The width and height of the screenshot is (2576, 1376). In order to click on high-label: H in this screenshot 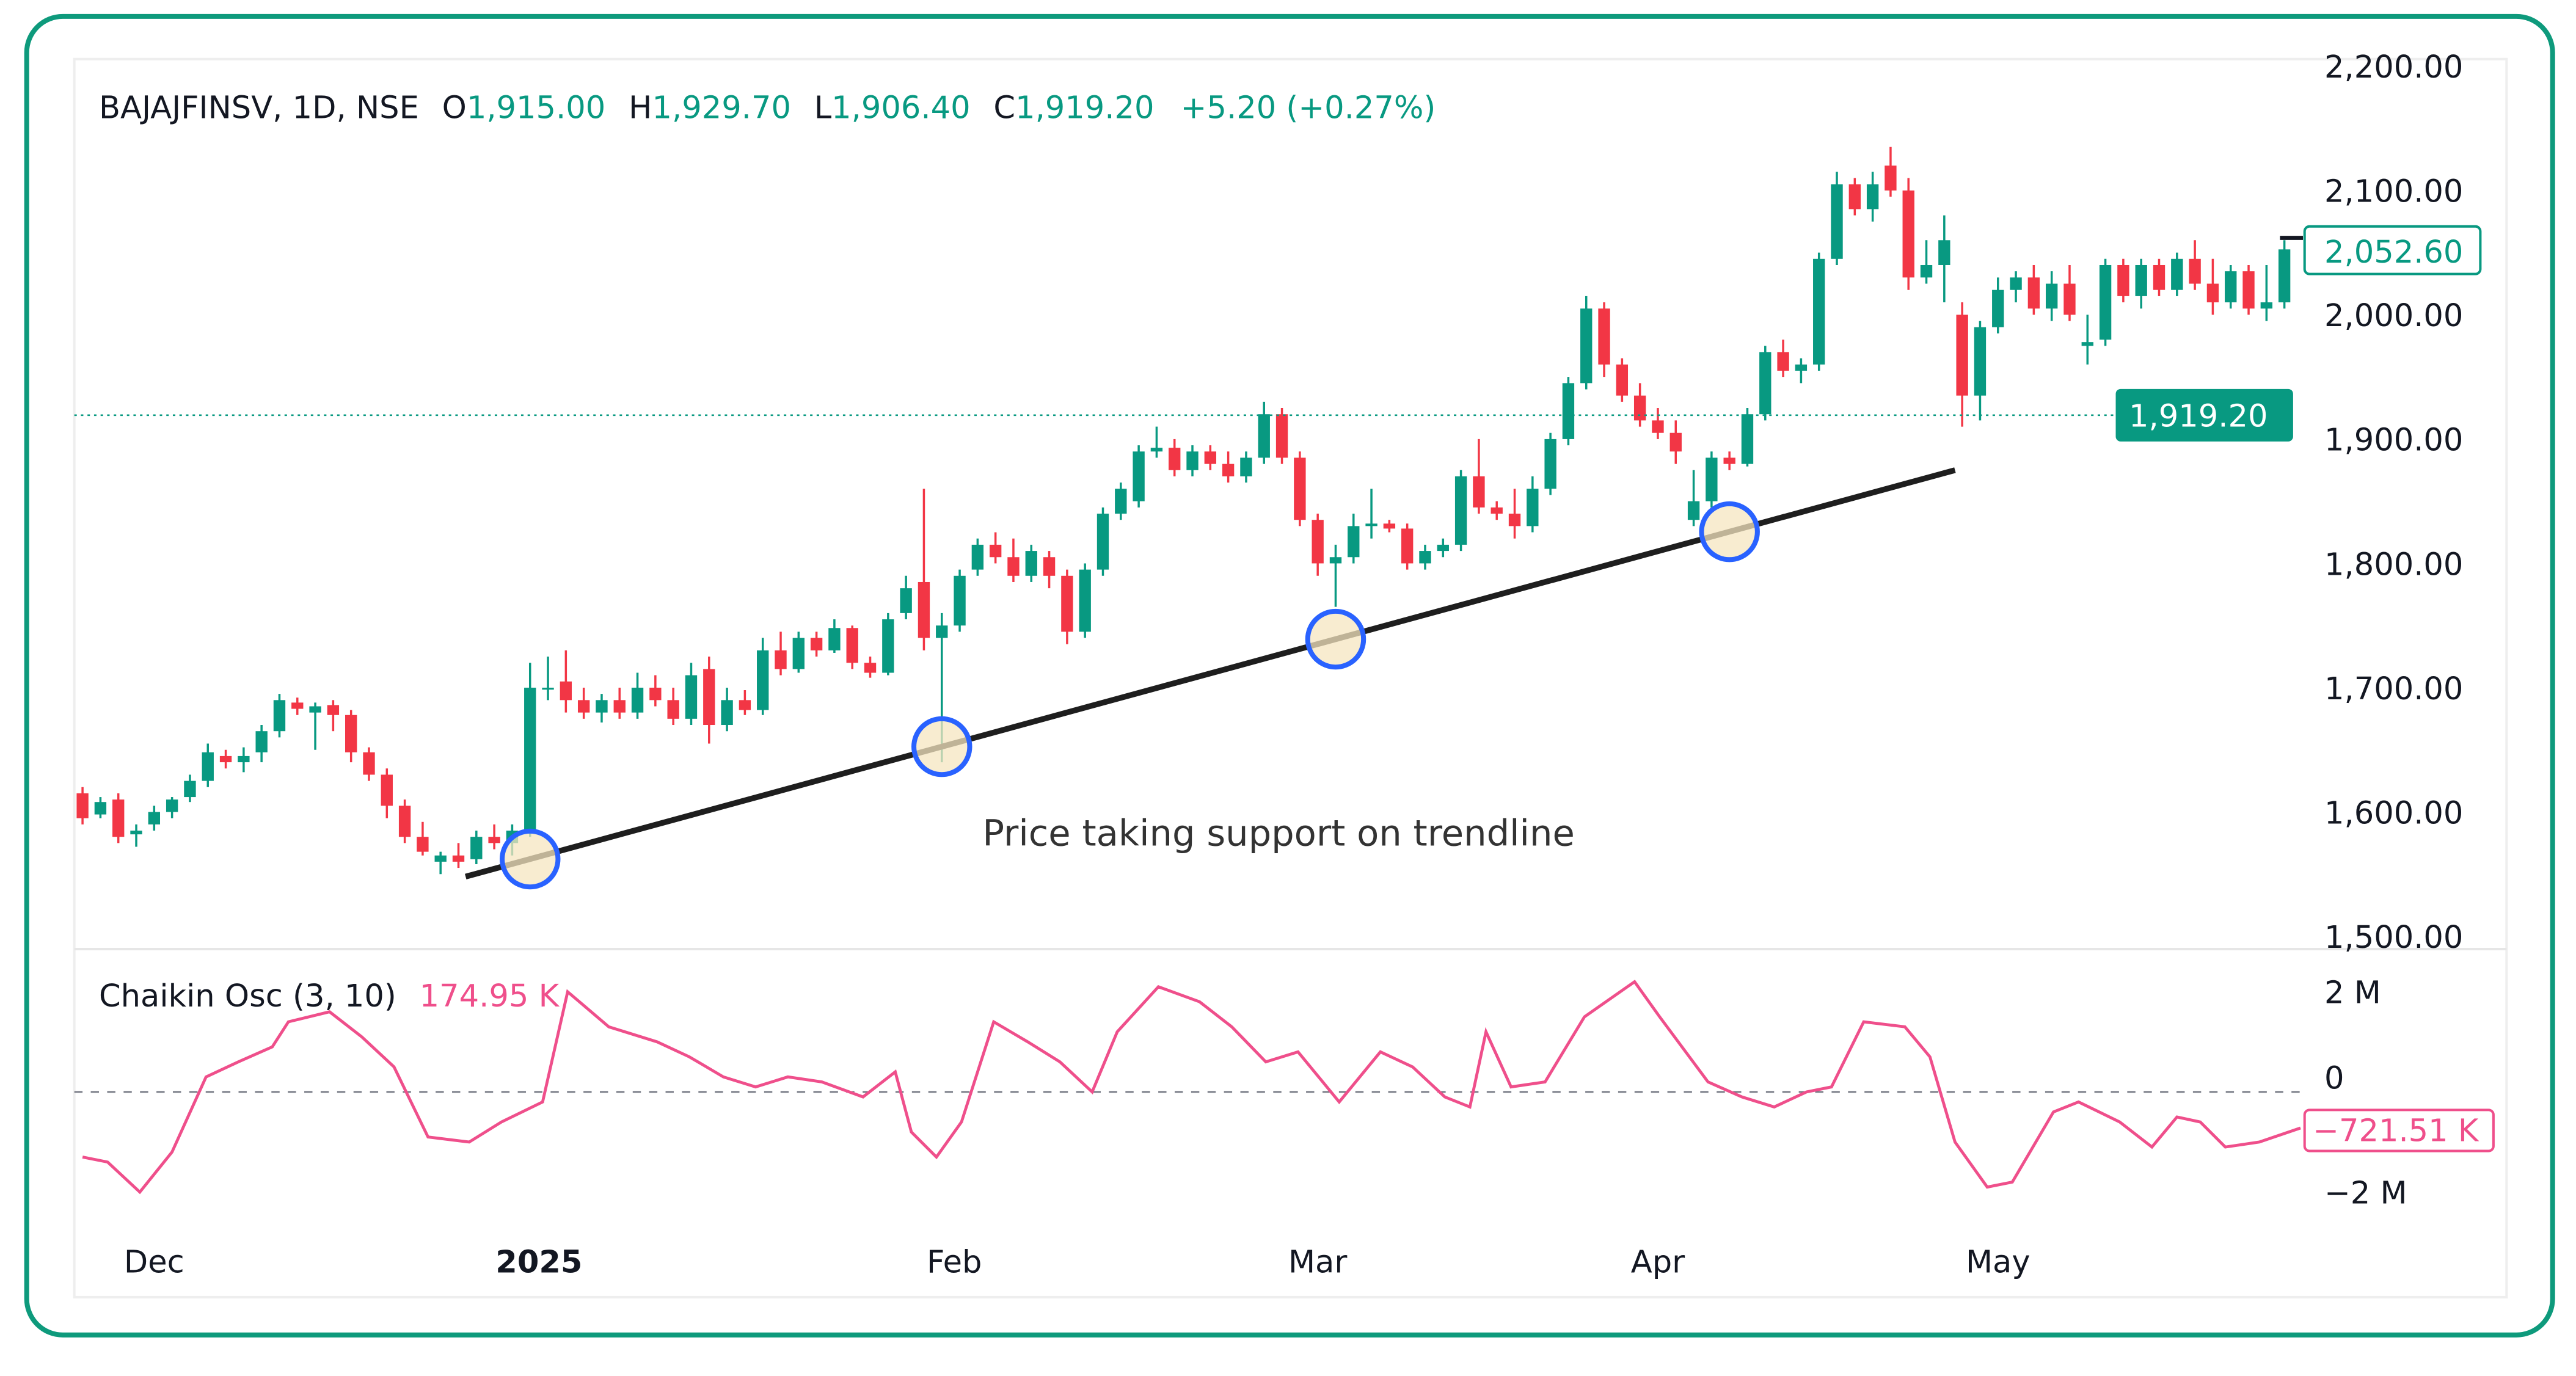, I will do `click(640, 108)`.